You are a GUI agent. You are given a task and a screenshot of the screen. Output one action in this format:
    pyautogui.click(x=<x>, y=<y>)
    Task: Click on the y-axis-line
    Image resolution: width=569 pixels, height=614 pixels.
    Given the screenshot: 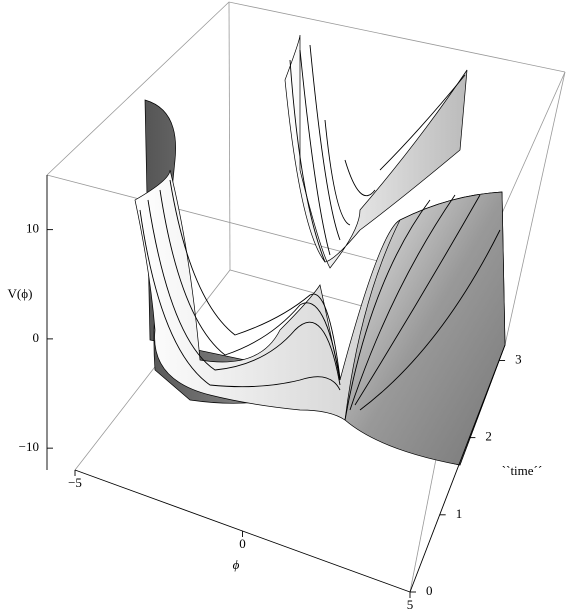 What is the action you would take?
    pyautogui.click(x=457, y=468)
    